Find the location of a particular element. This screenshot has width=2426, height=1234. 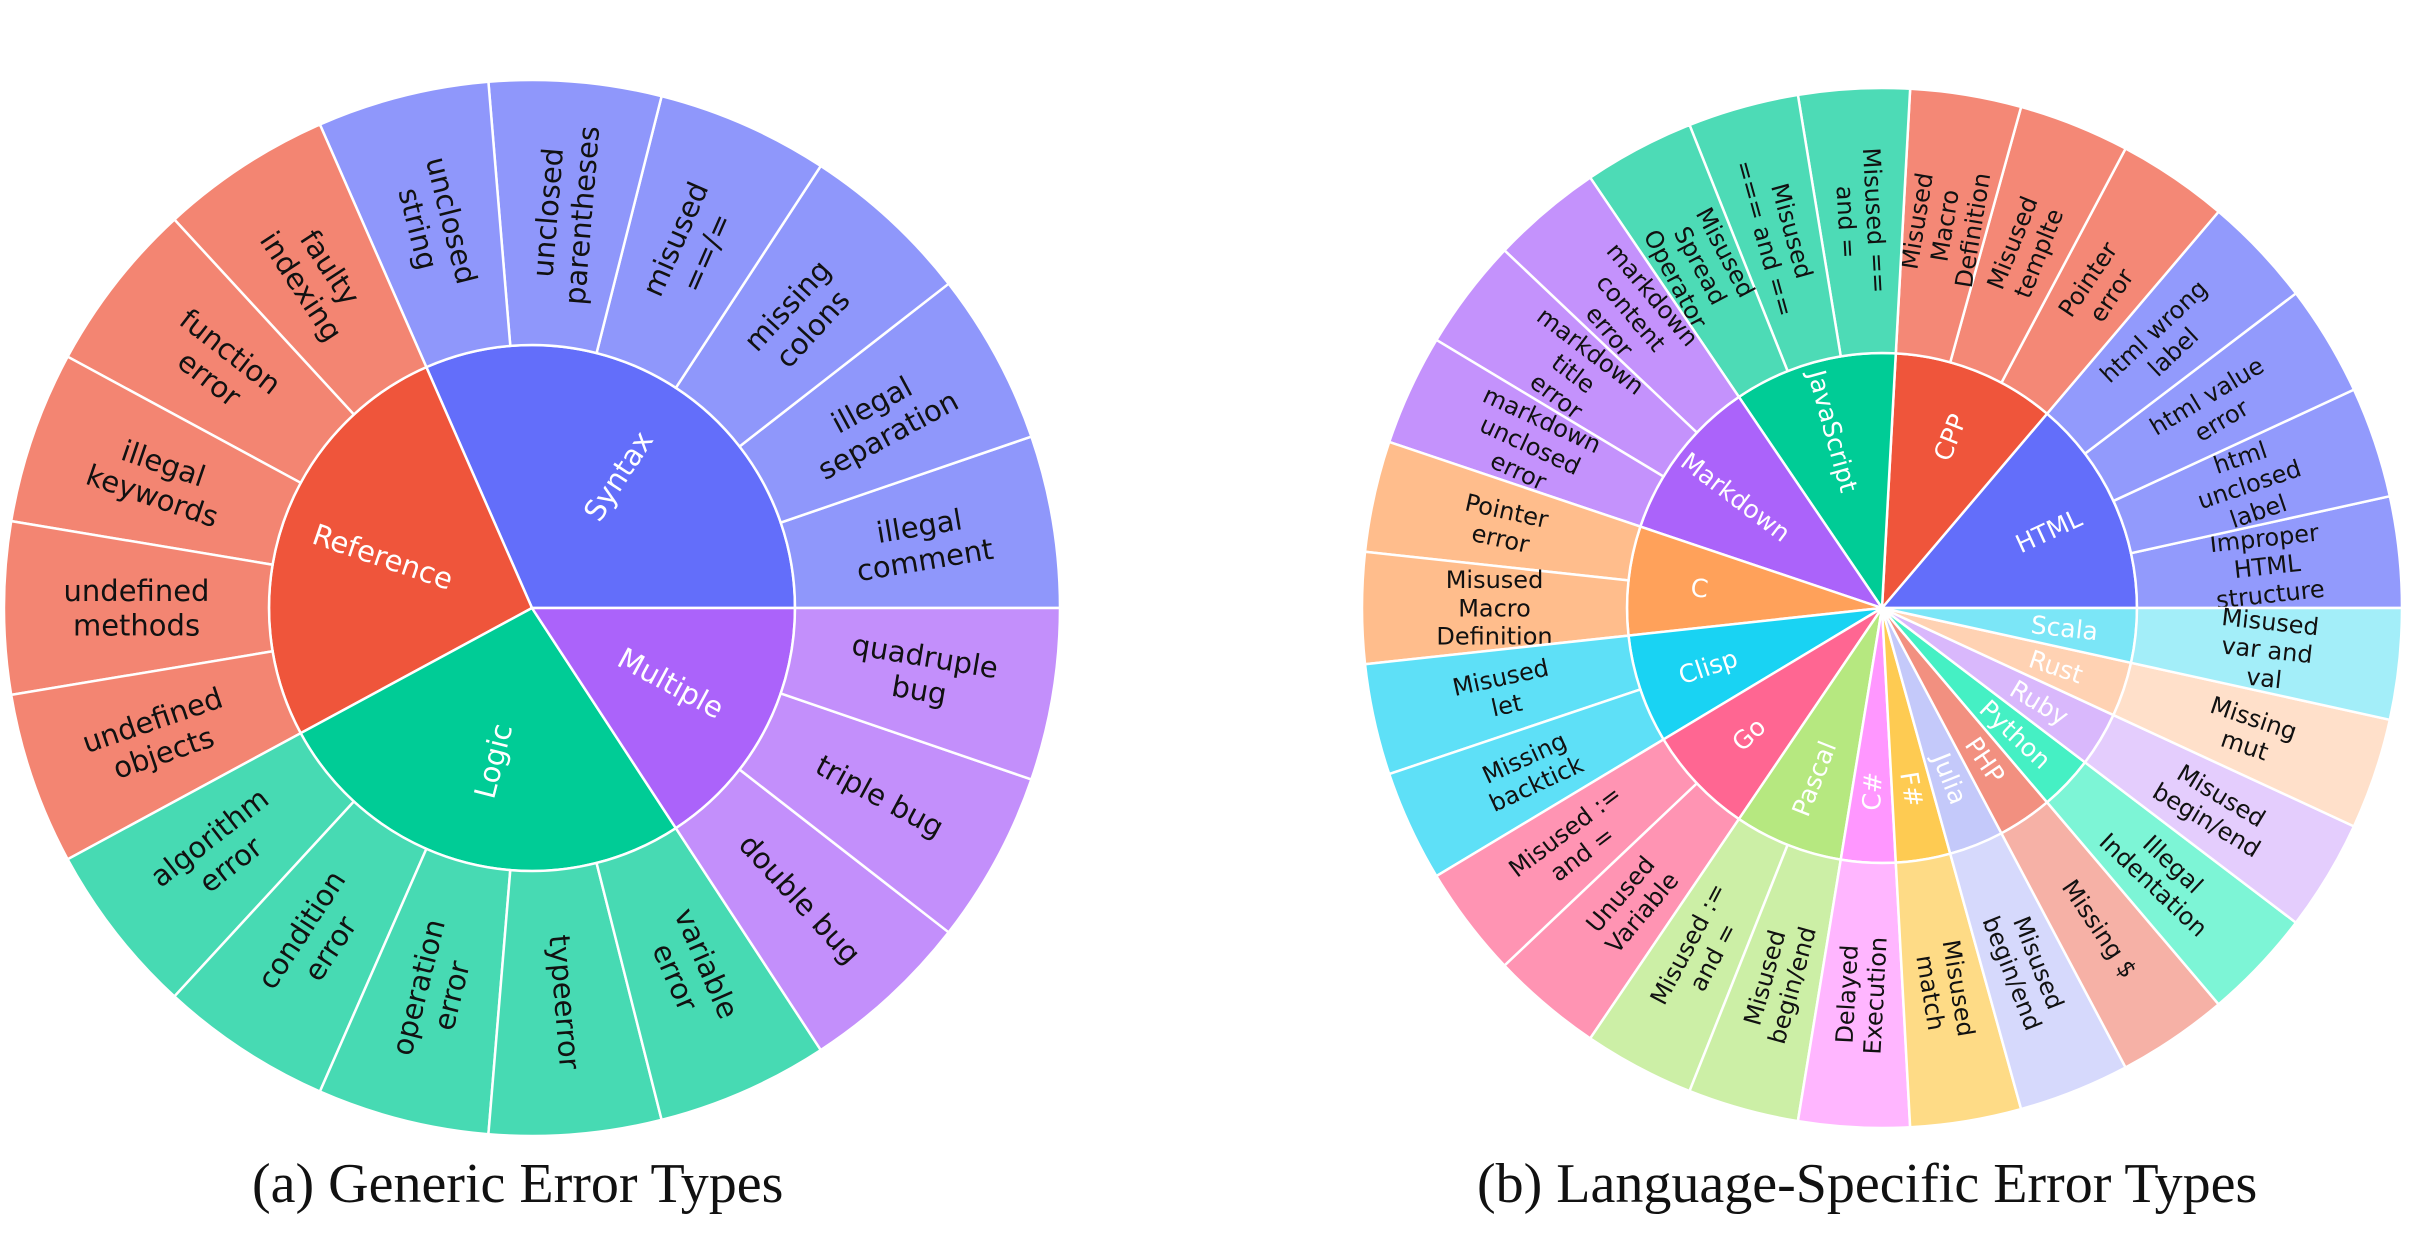

label-f: F# is located at coordinates (1911, 789).